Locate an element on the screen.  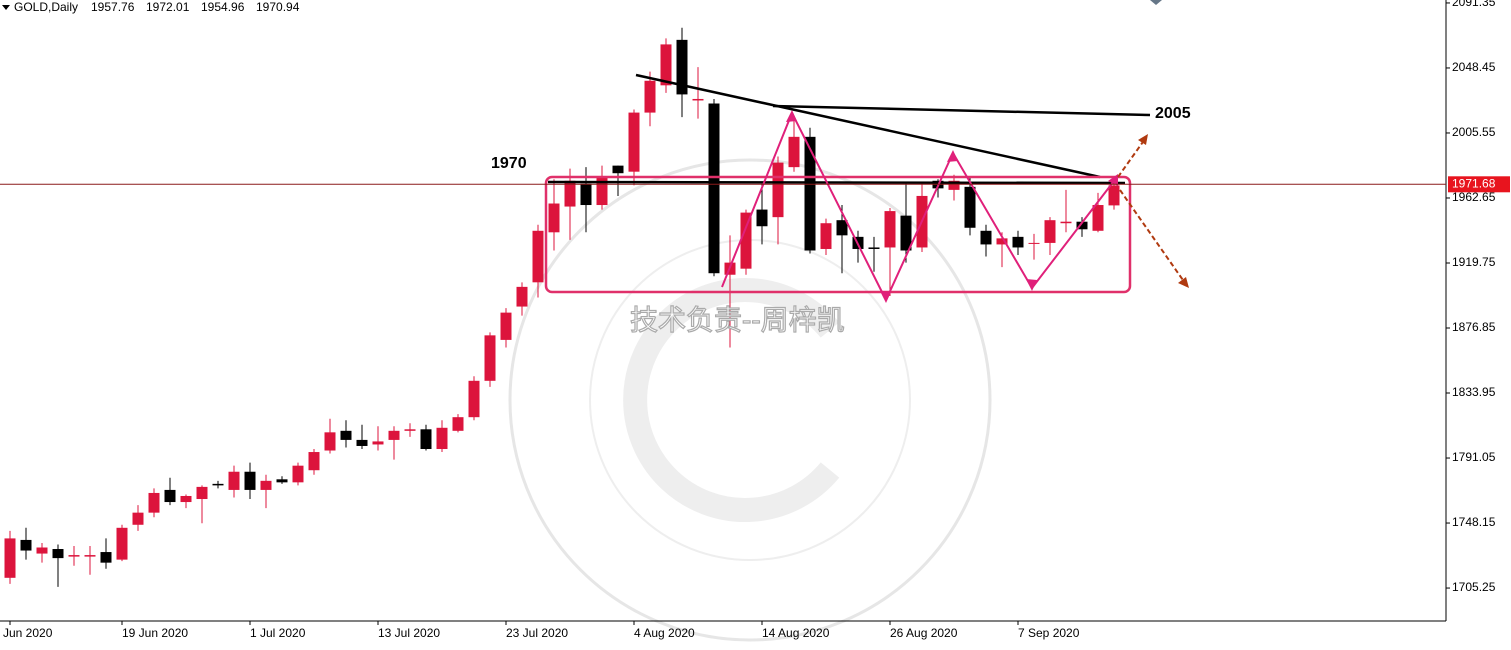
y-tick-label: 1705.25 is located at coordinates (1474, 587).